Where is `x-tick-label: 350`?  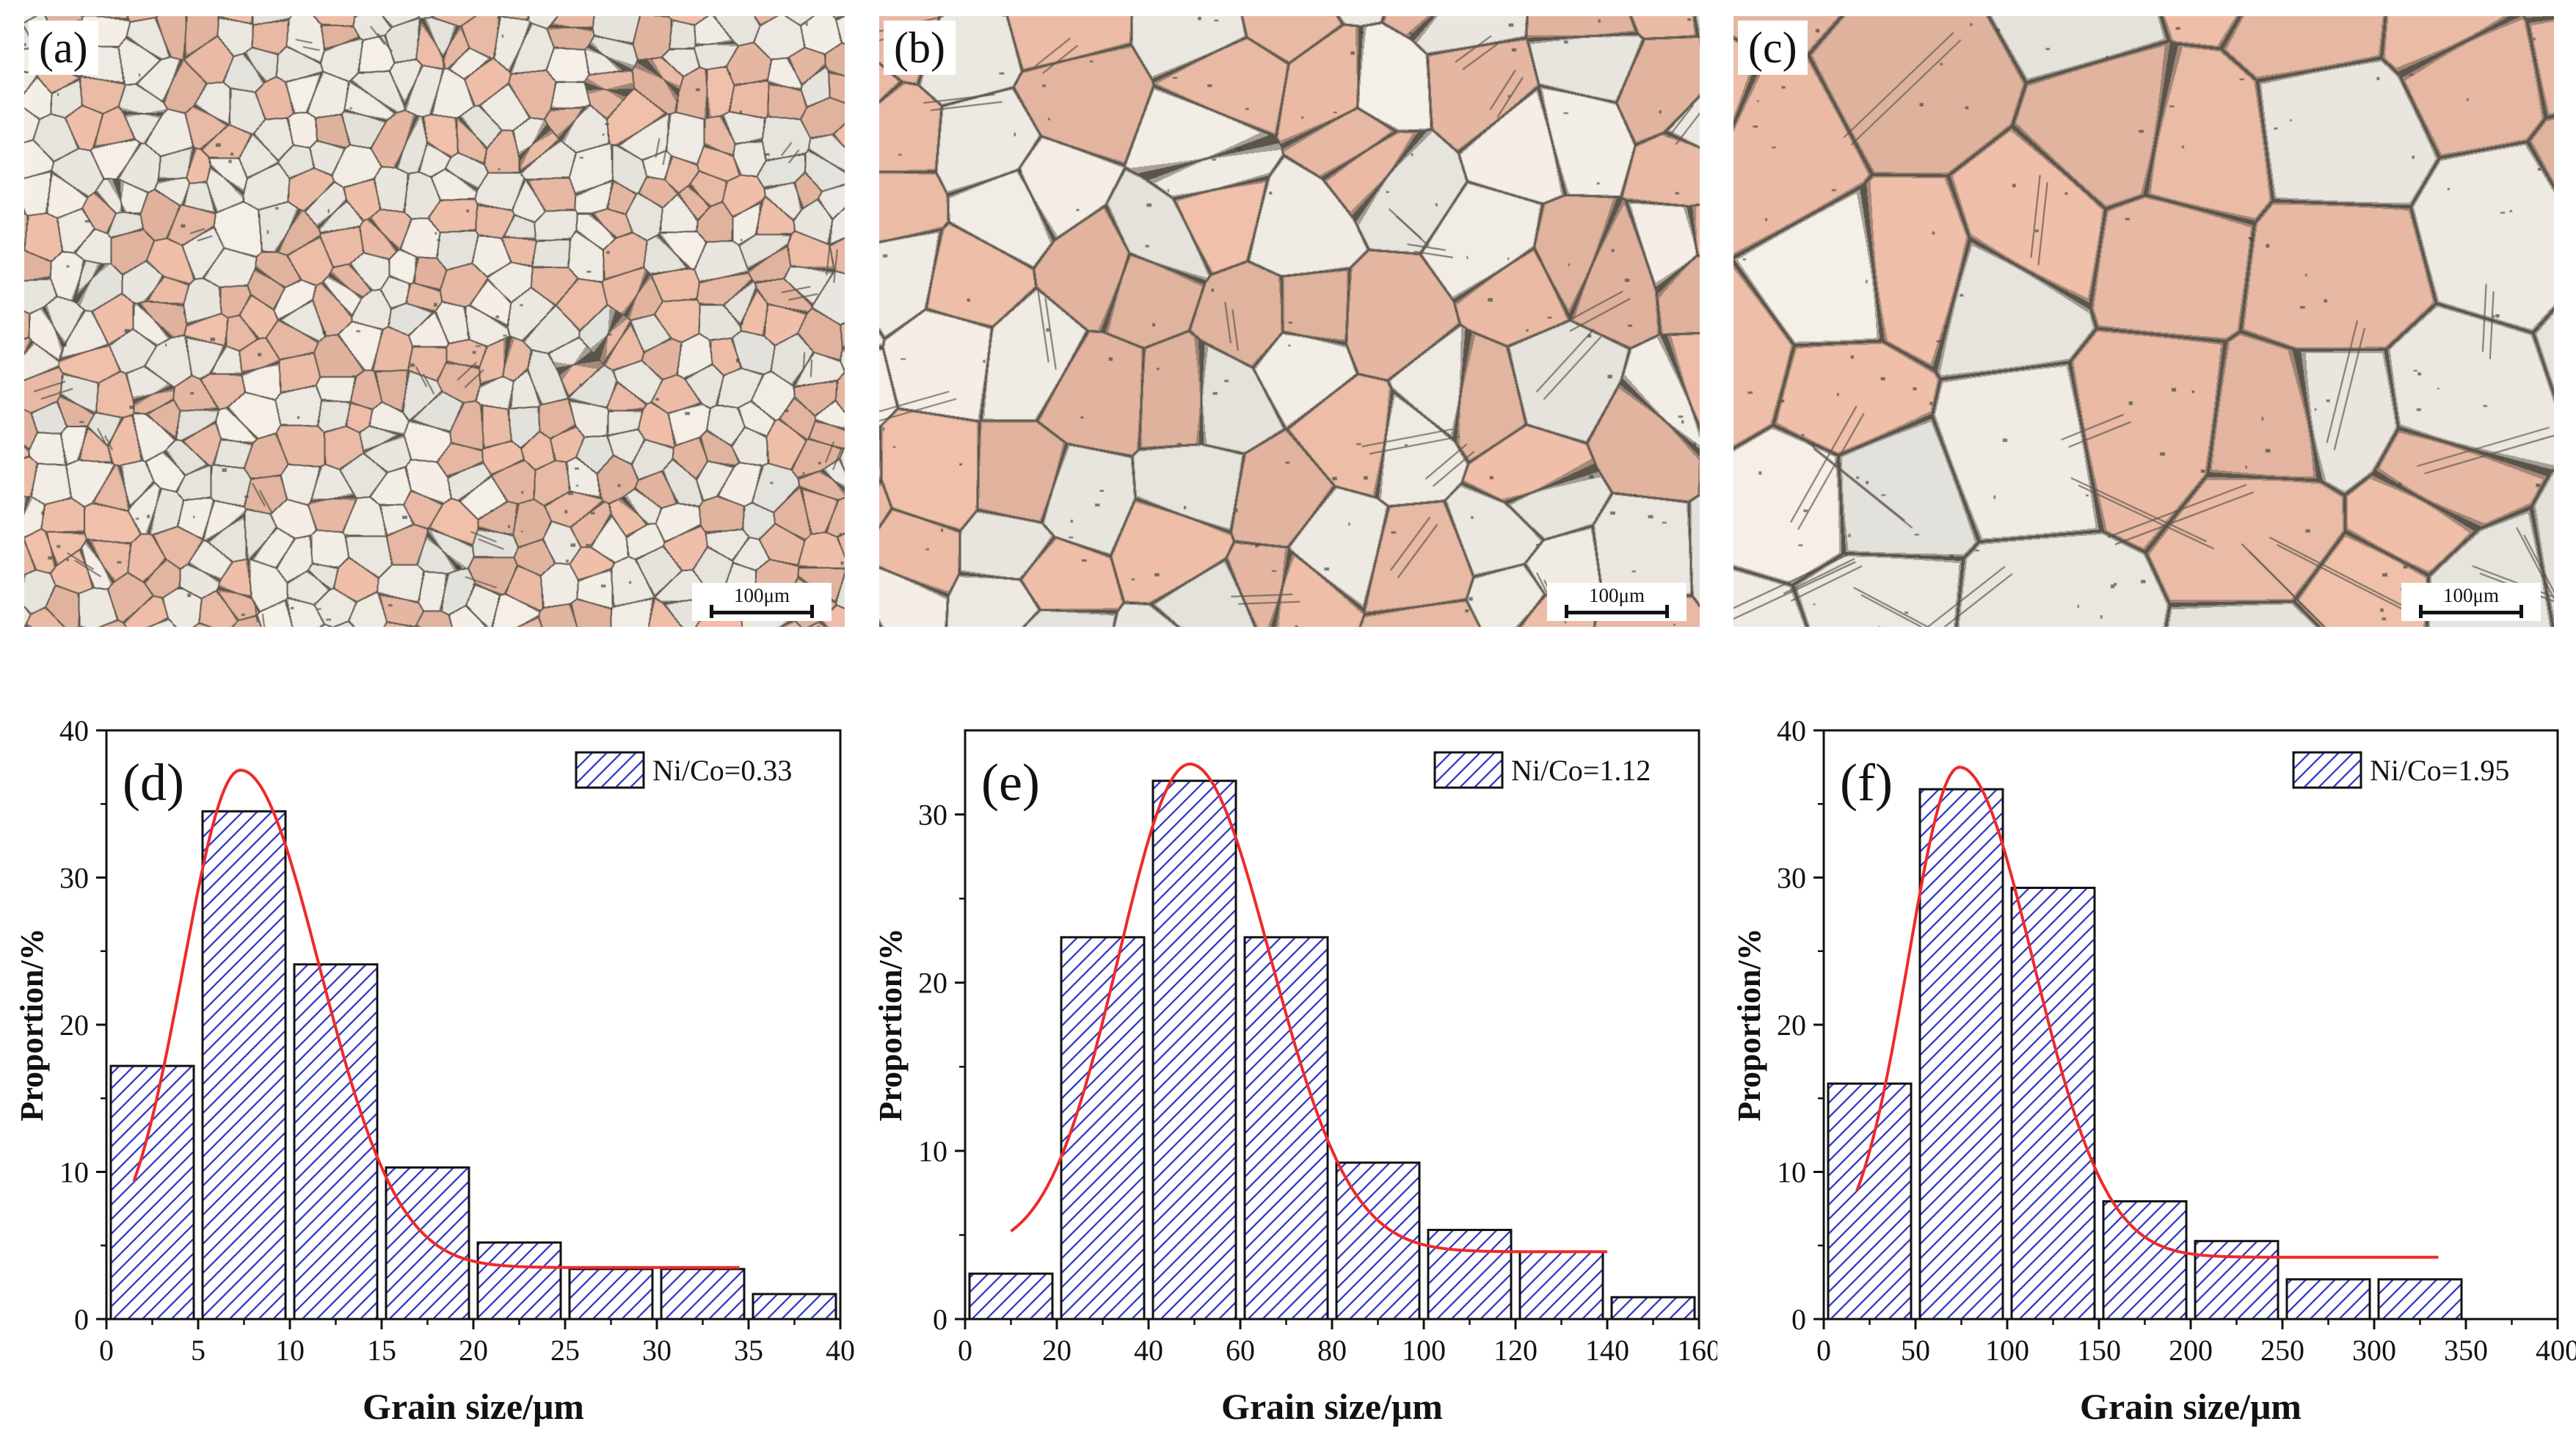 x-tick-label: 350 is located at coordinates (2466, 1351).